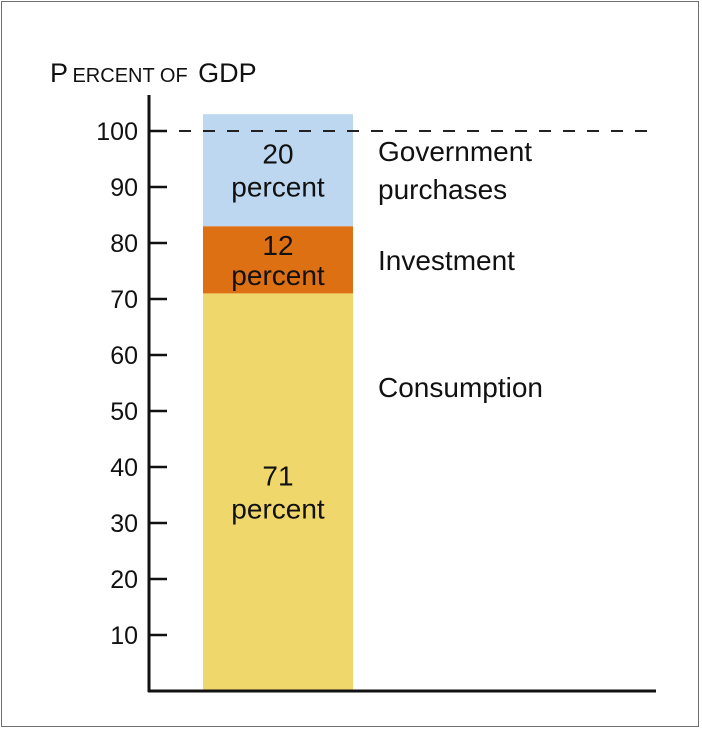  What do you see at coordinates (124, 580) in the screenshot?
I see `y-tick-label-20: 20` at bounding box center [124, 580].